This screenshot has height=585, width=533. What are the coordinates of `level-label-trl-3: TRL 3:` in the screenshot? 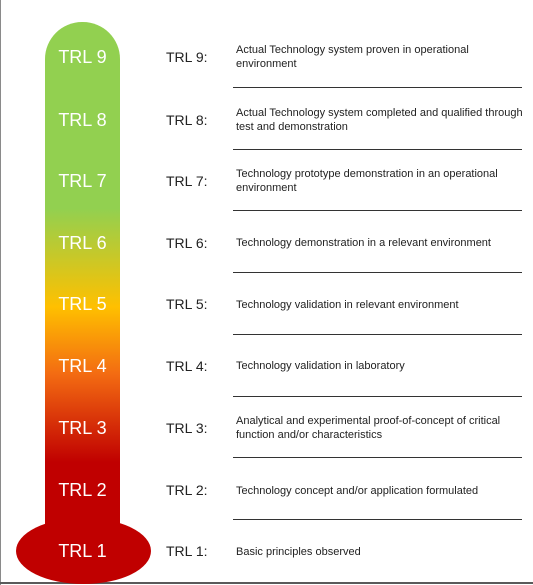 It's located at (187, 428).